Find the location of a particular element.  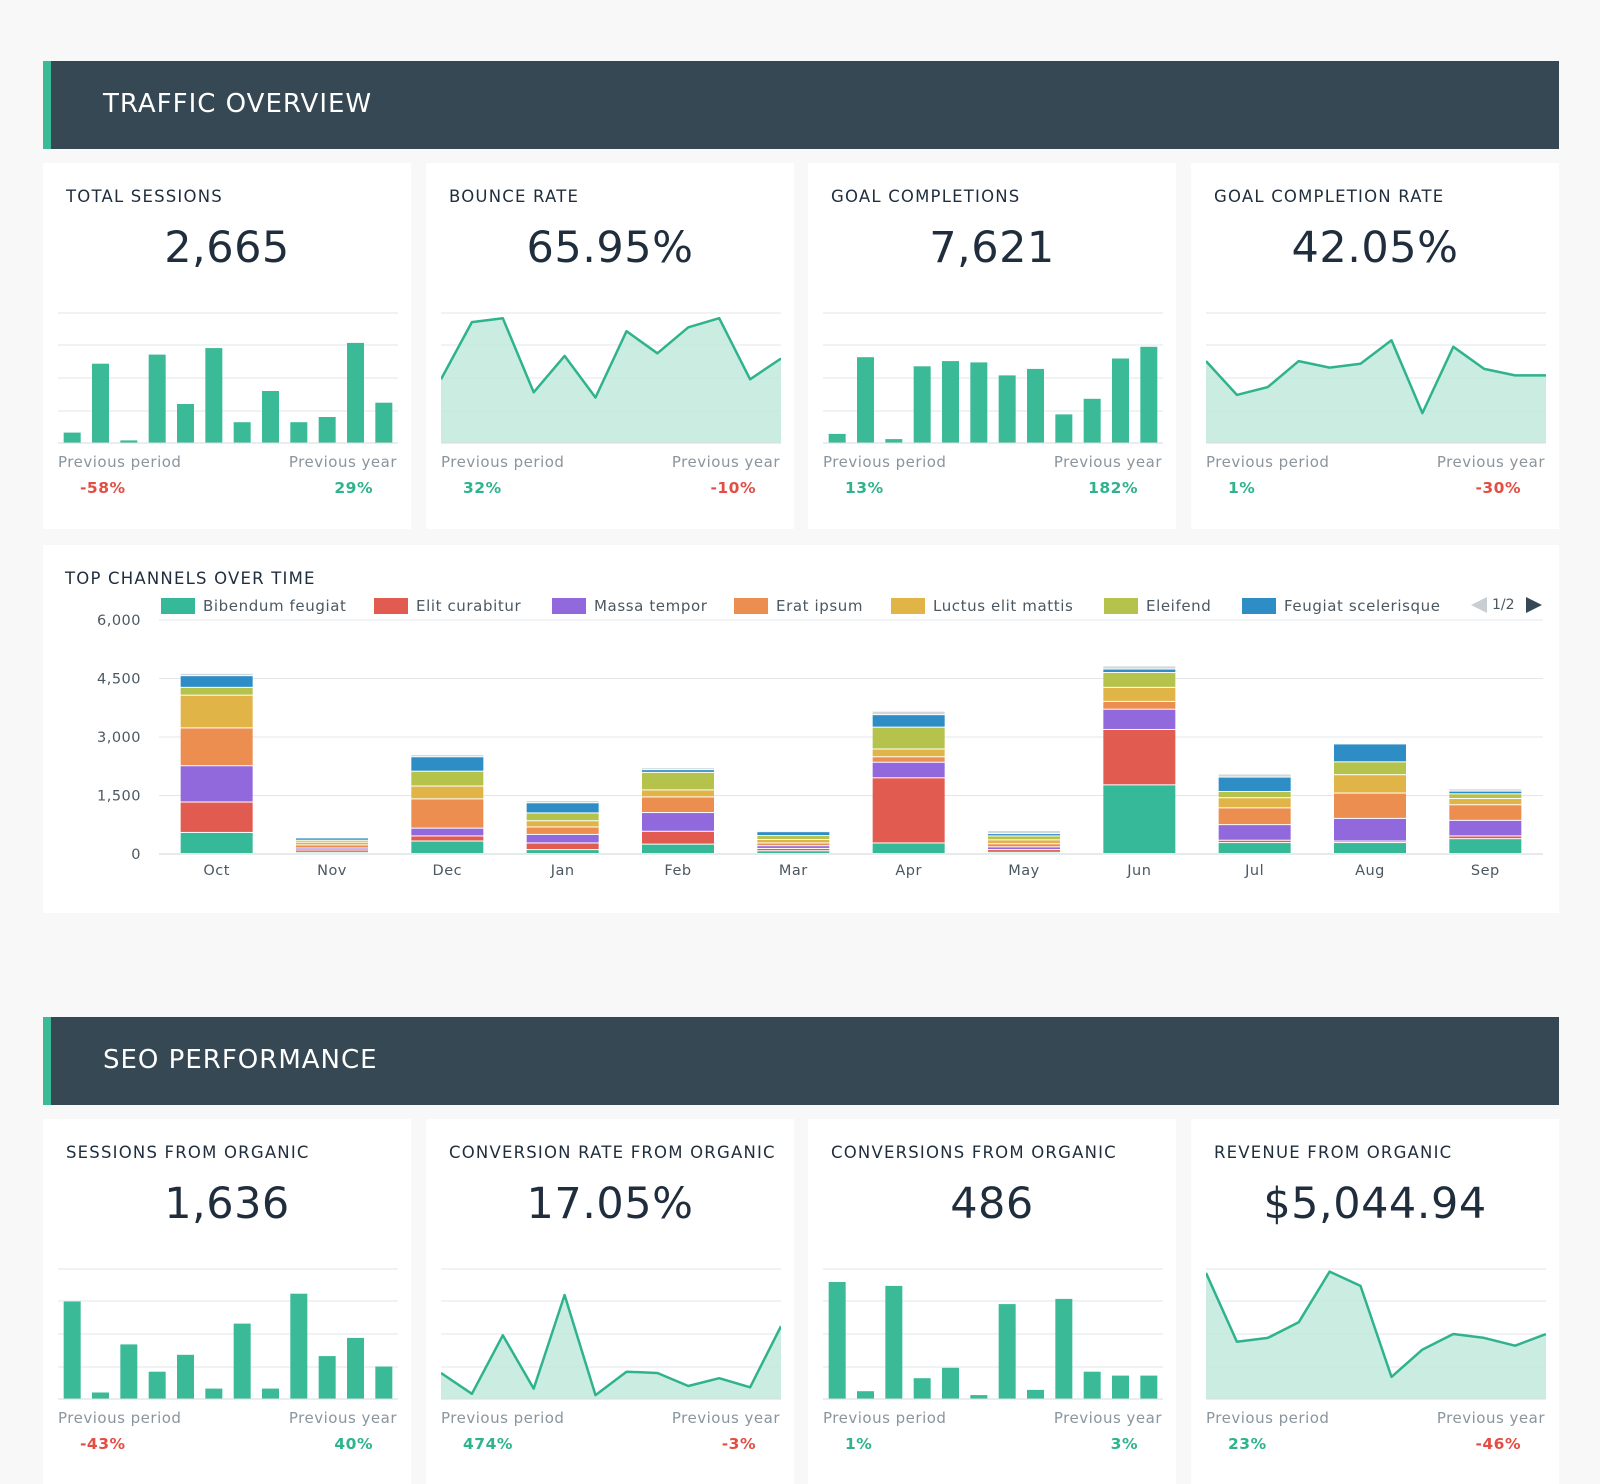

legend-prev-page-icon is located at coordinates (1479, 605).